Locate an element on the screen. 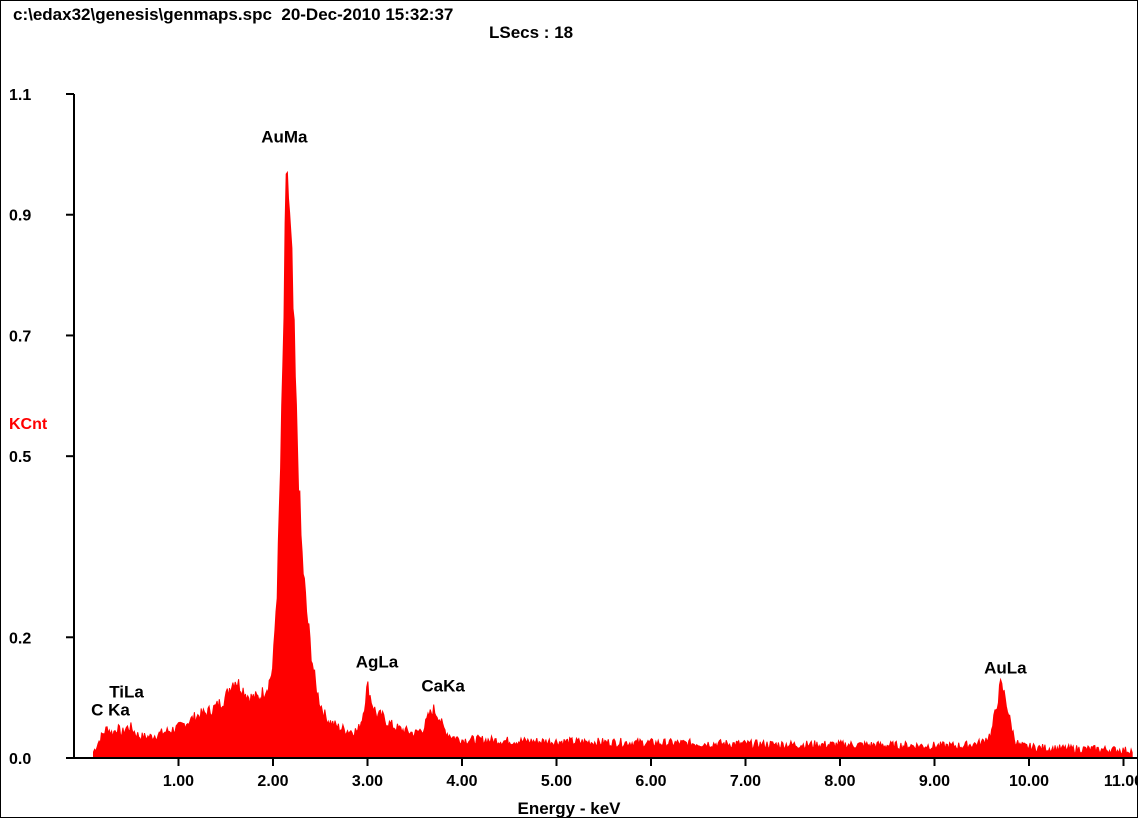  x-tick-label: 6.00 is located at coordinates (650, 781).